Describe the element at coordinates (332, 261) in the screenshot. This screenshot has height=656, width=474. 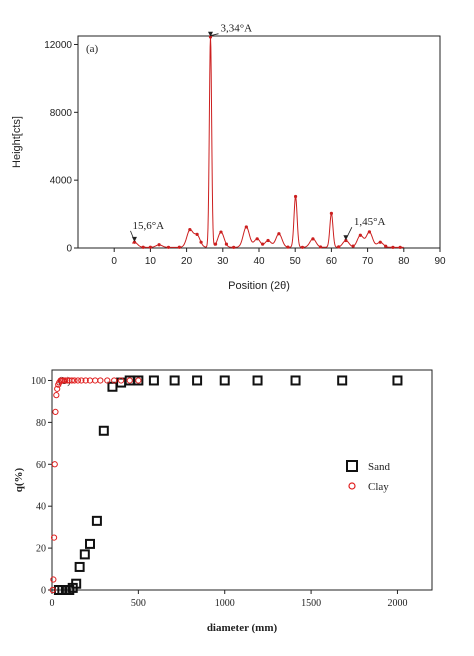
I see `x-tick-label-a: 60` at that location.